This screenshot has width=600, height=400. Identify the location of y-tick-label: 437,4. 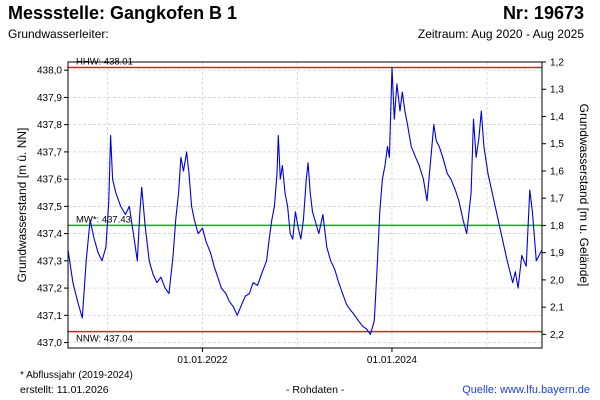
(49, 234).